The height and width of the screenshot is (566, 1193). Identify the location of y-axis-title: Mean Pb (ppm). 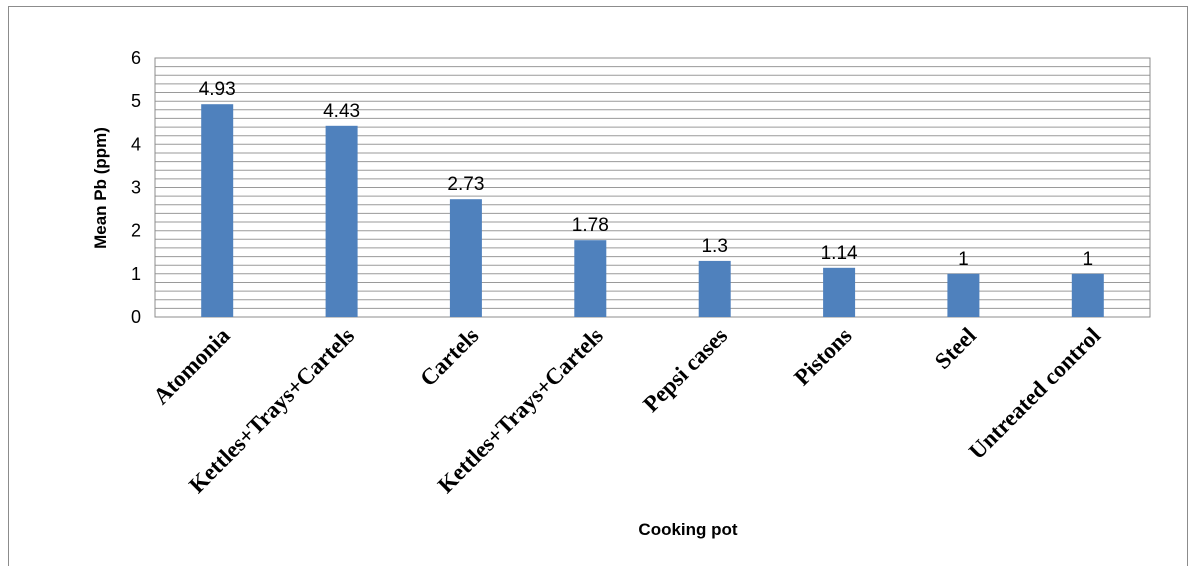
(100, 188).